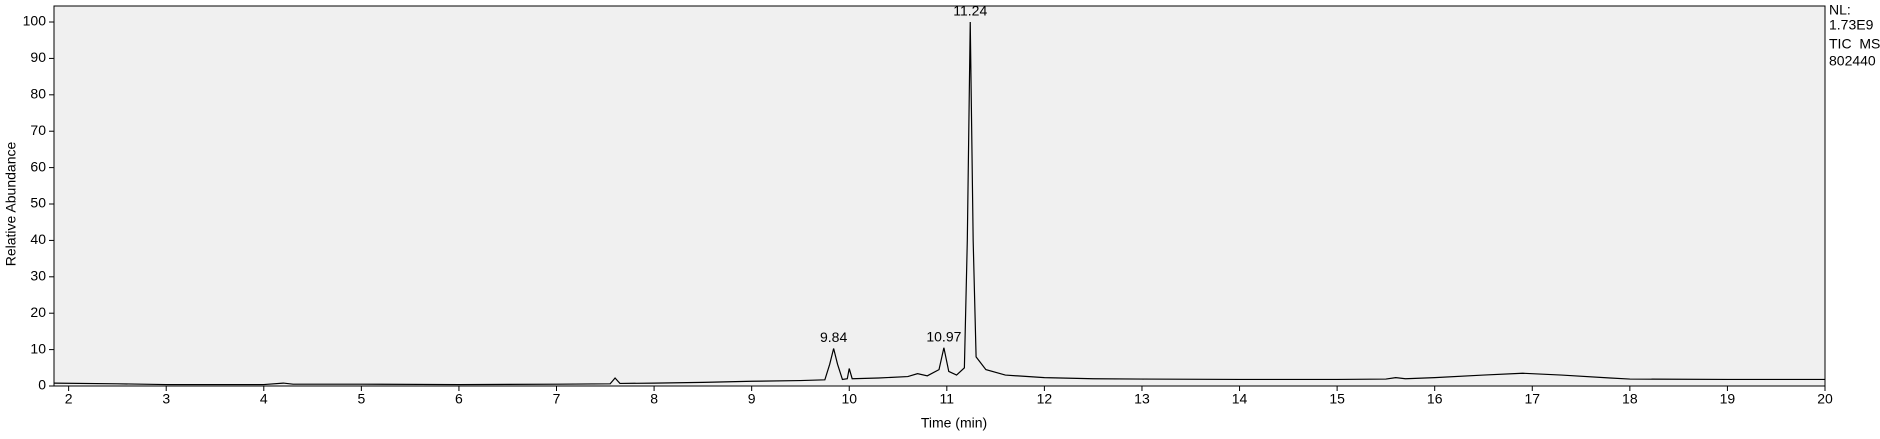  Describe the element at coordinates (1851, 25) in the screenshot. I see `info-text: 1.73E9` at that location.